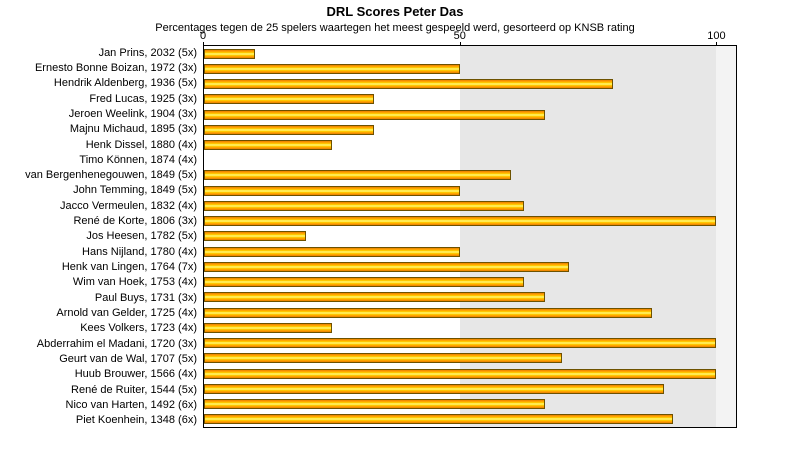 The image size is (790, 450). What do you see at coordinates (135, 190) in the screenshot?
I see `player-label: John Temming, 1849 (5x)` at bounding box center [135, 190].